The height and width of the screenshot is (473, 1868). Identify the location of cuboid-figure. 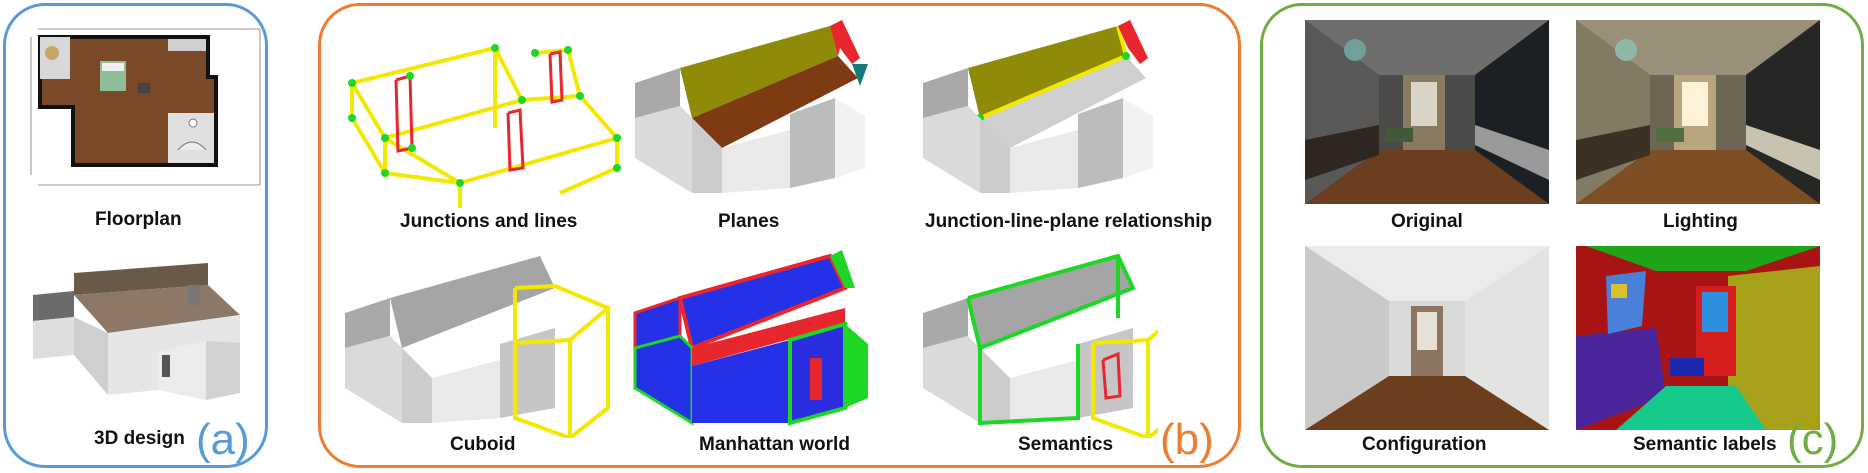
(478, 347).